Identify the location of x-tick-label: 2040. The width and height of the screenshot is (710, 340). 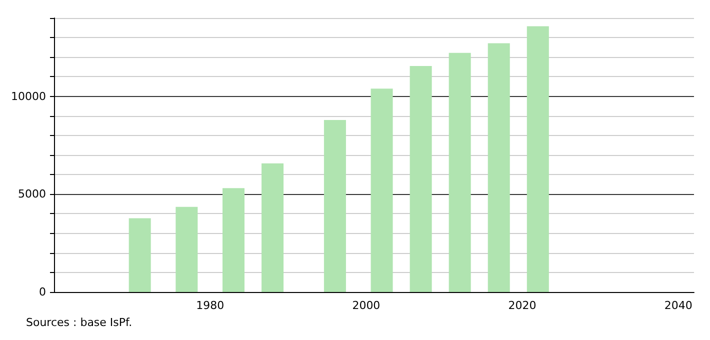
(678, 305).